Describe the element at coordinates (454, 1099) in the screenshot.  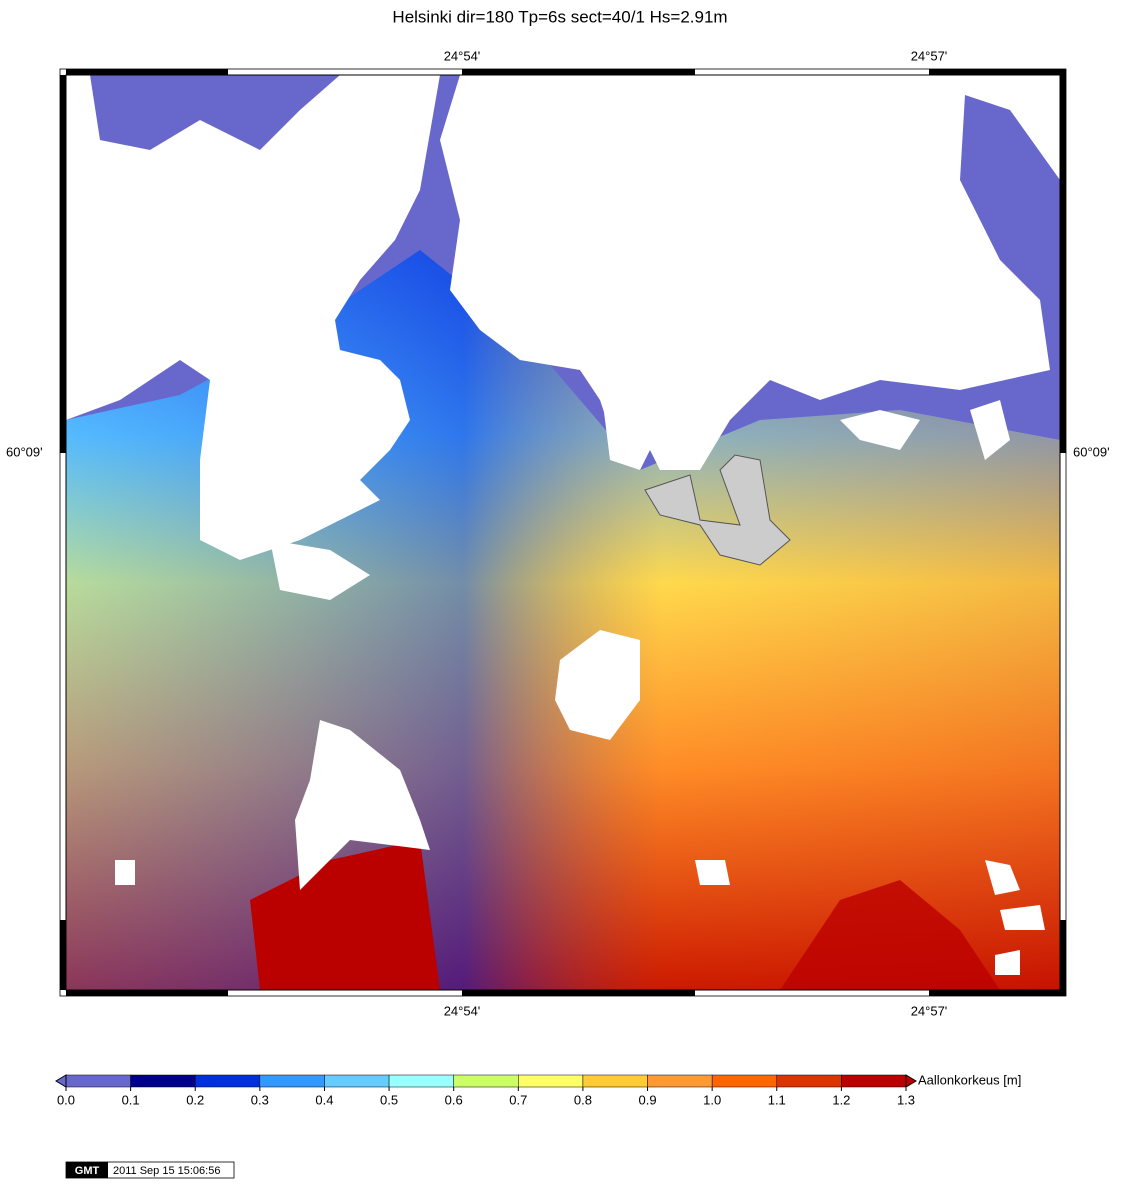
I see `colorbar-tick-label: 0.6` at that location.